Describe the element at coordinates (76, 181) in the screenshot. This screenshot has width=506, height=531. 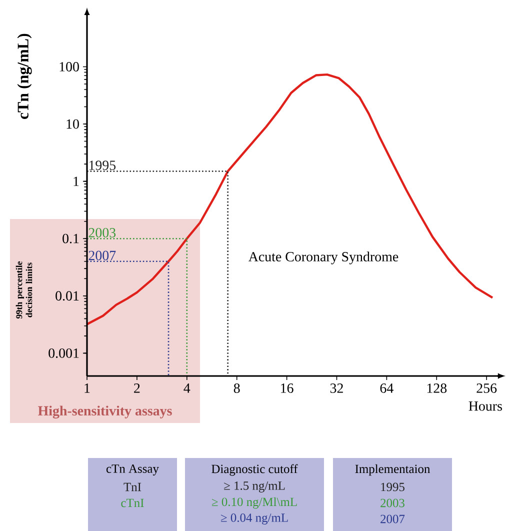
I see `y-tick-label: 1` at that location.